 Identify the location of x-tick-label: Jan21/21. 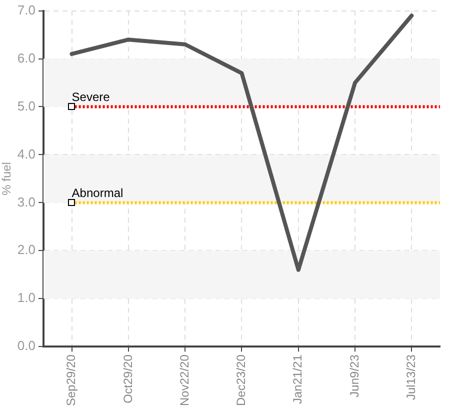
(297, 379).